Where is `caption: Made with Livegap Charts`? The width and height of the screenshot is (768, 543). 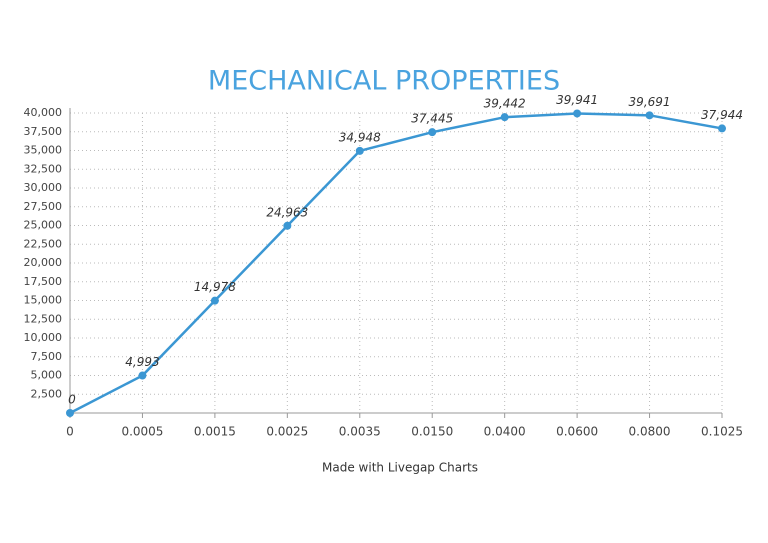 caption: Made with Livegap Charts is located at coordinates (400, 468).